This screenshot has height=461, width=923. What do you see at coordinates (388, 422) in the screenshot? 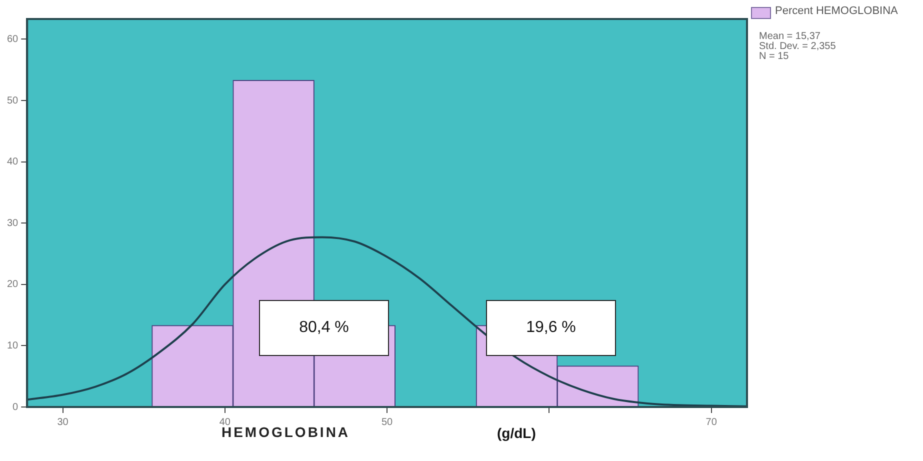
I see `x-tick-label: 50` at bounding box center [388, 422].